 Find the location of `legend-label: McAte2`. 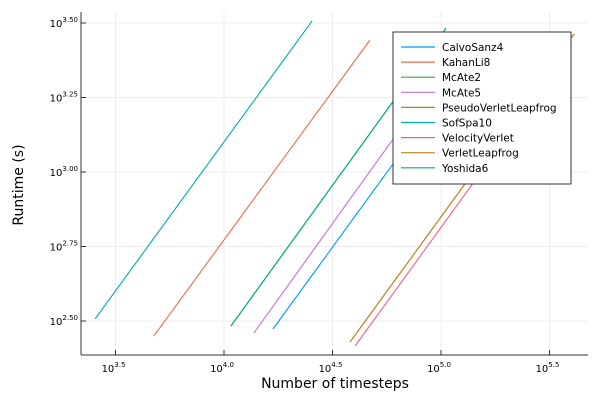

legend-label: McAte2 is located at coordinates (461, 78).